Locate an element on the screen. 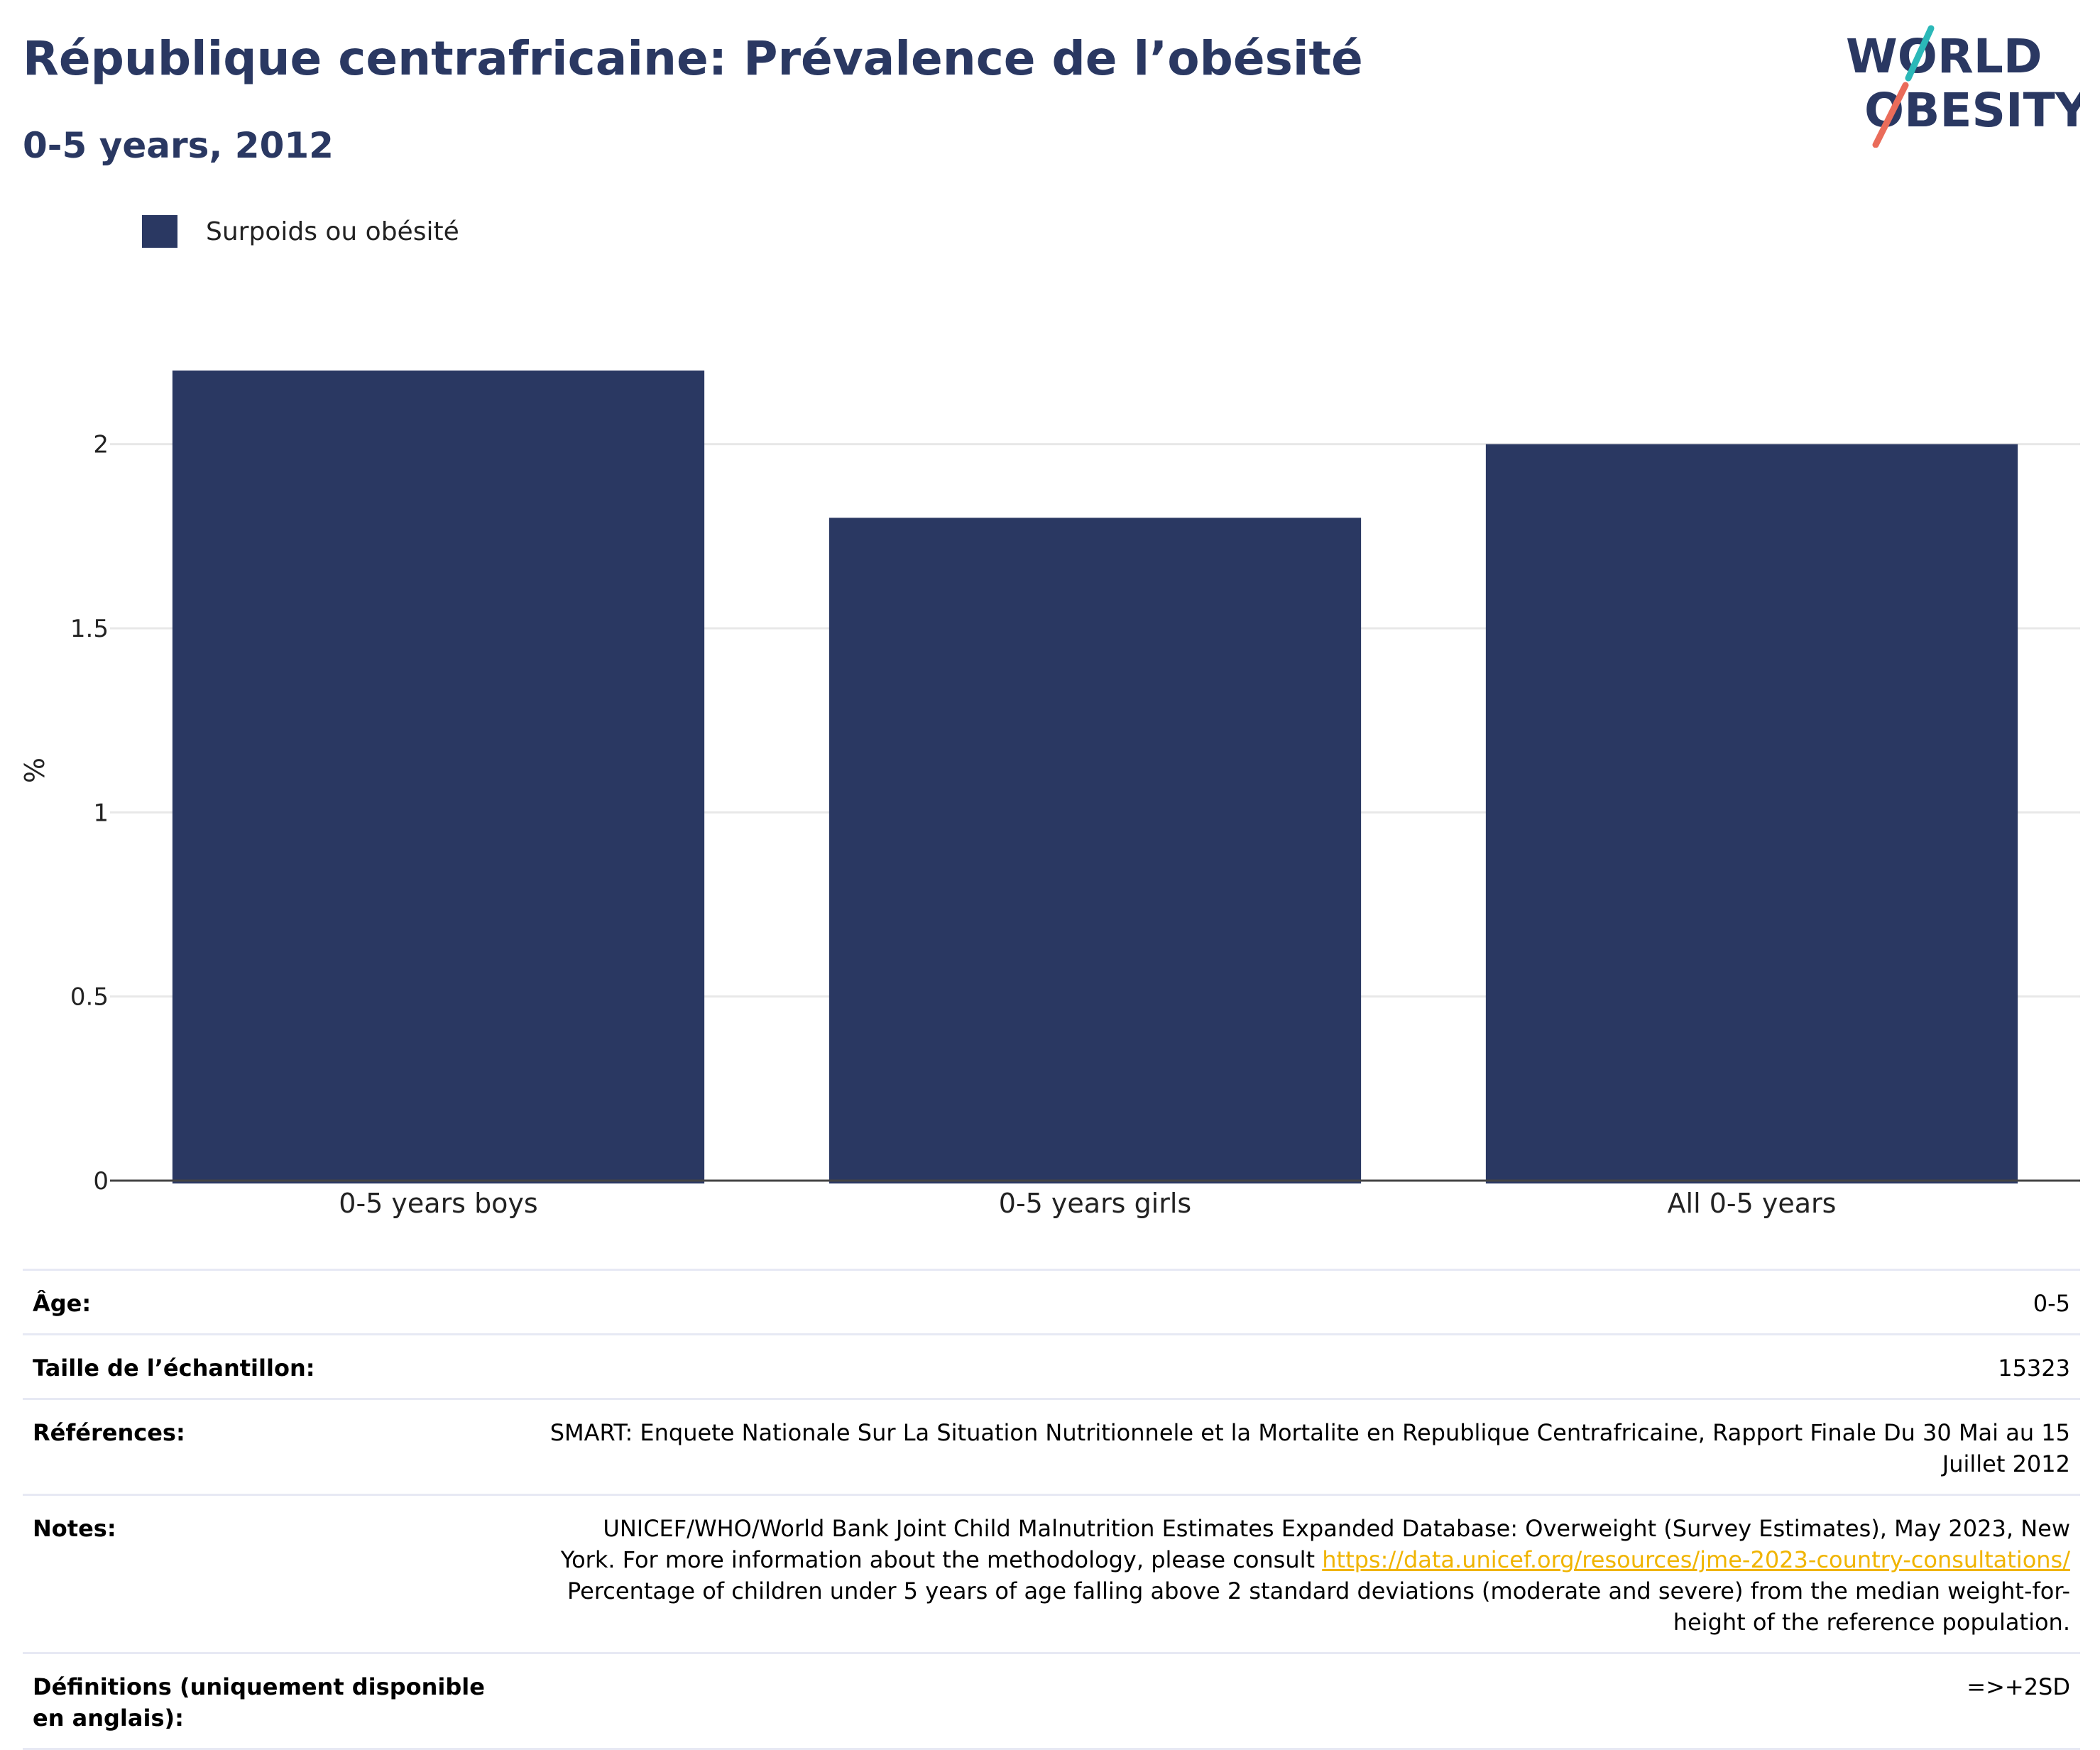  info-label-sample-size: Taille de l’échantillon: is located at coordinates (174, 1368).